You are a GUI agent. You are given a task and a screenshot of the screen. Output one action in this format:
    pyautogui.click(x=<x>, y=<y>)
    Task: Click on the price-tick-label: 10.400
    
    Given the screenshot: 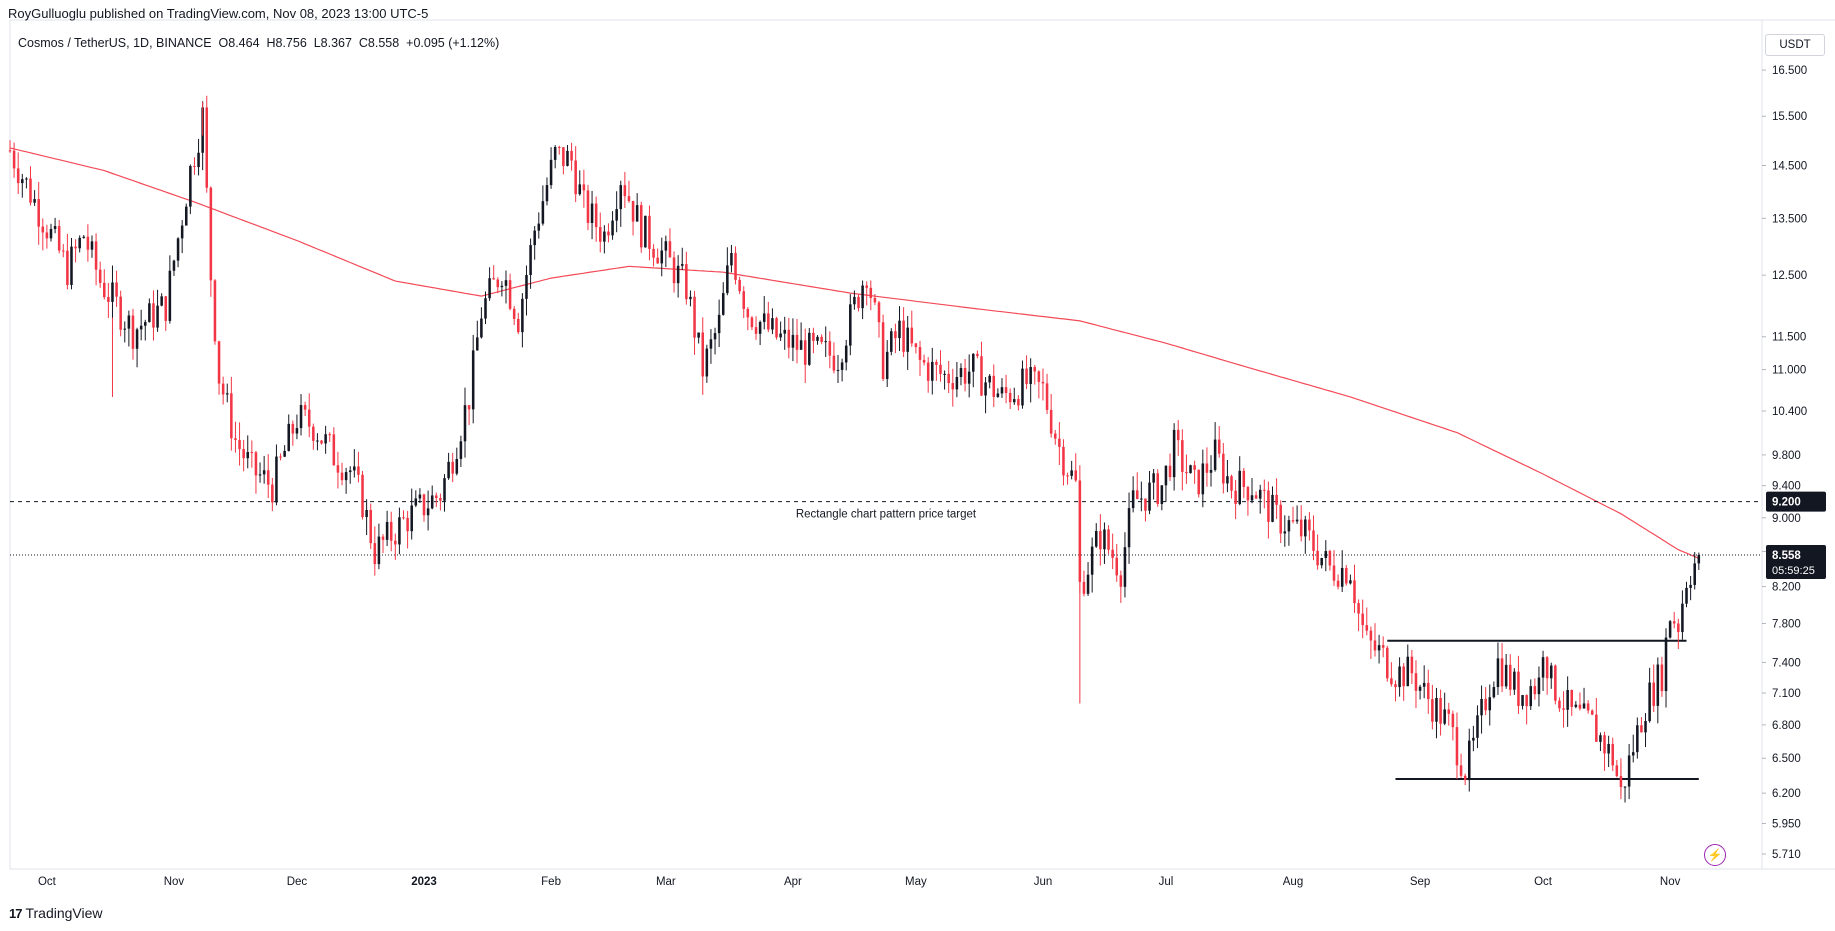 What is the action you would take?
    pyautogui.click(x=1789, y=412)
    